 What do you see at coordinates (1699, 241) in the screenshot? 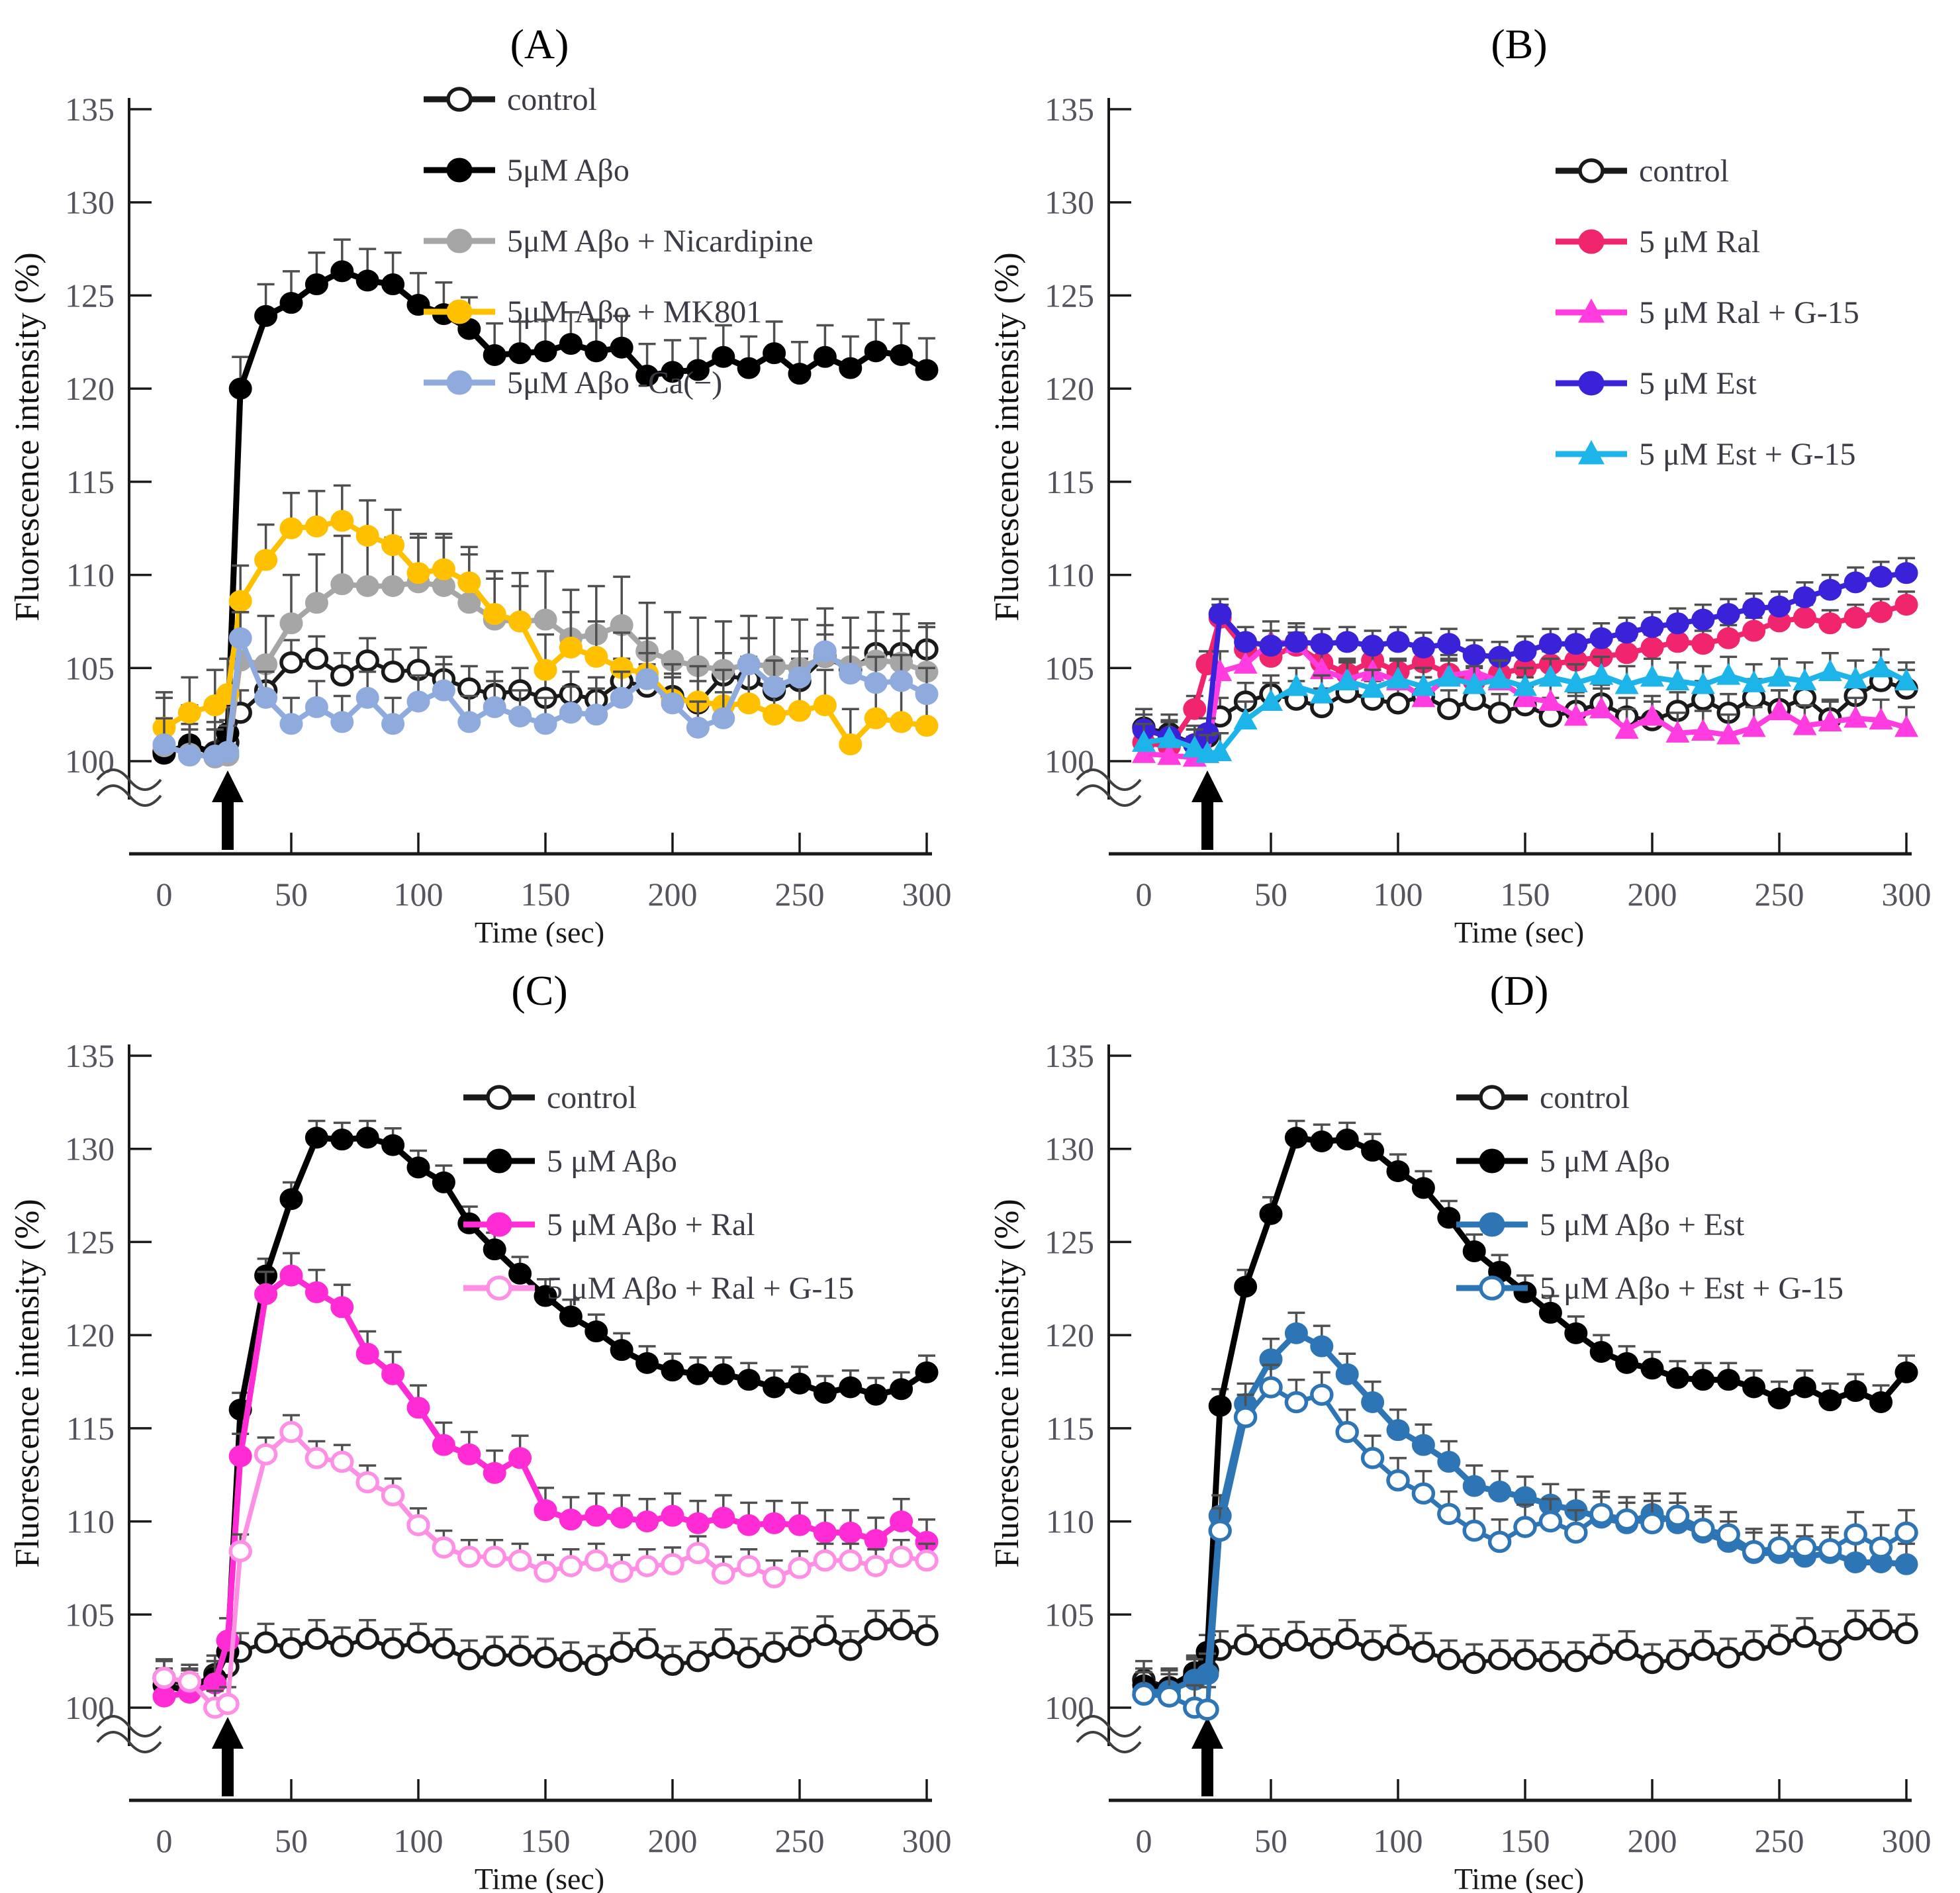
I see `legend-label: 5 μM Ral` at bounding box center [1699, 241].